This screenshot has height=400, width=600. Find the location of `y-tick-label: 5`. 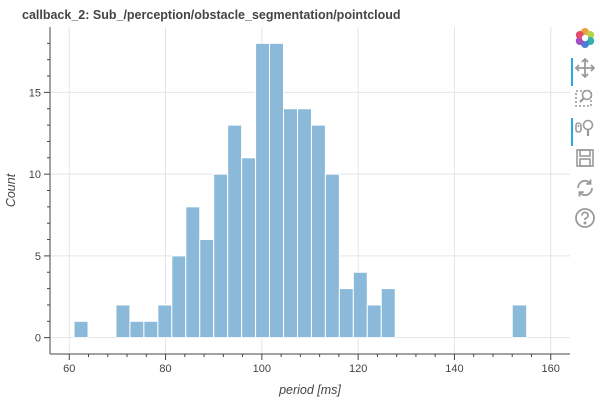

y-tick-label: 5 is located at coordinates (38, 257).